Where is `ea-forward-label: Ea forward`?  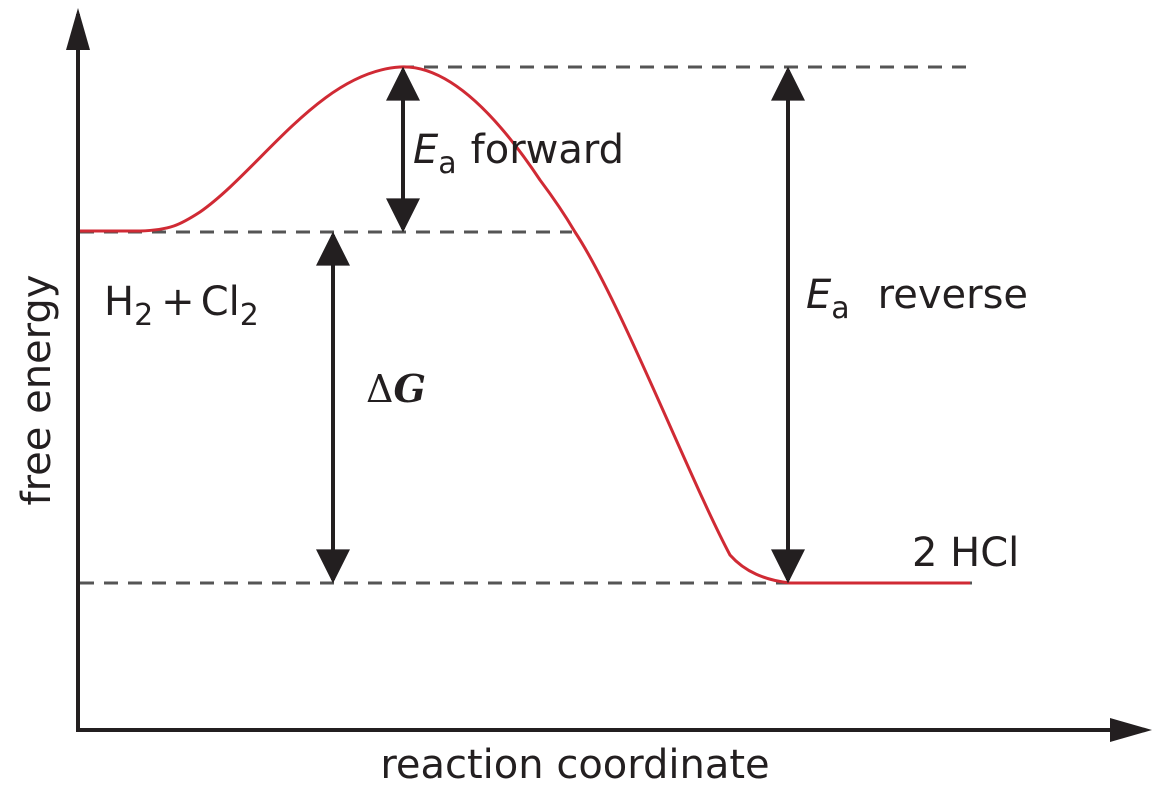
ea-forward-label: Ea forward is located at coordinates (518, 154).